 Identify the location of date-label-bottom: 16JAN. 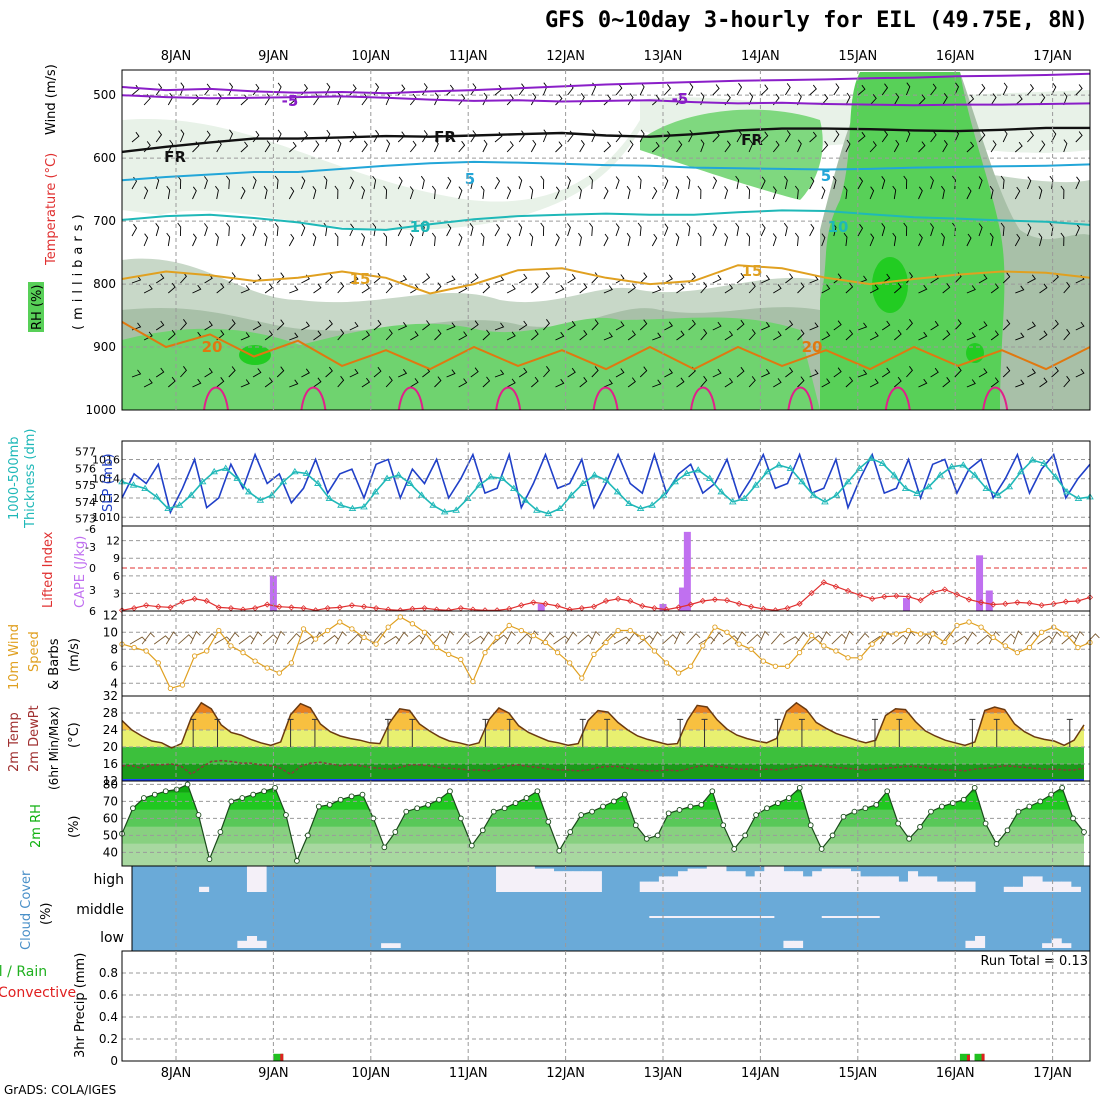
(955, 1073).